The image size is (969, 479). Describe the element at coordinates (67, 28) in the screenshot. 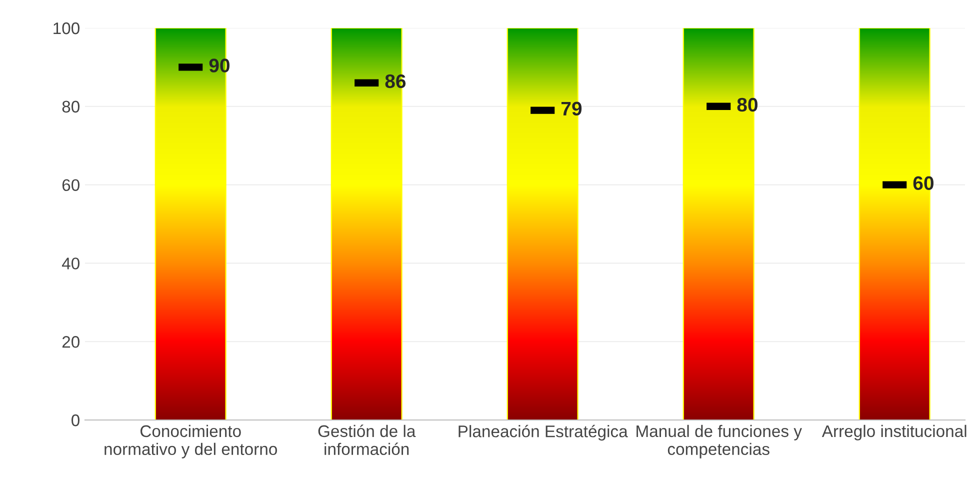

I see `y-tick-label: 100` at that location.